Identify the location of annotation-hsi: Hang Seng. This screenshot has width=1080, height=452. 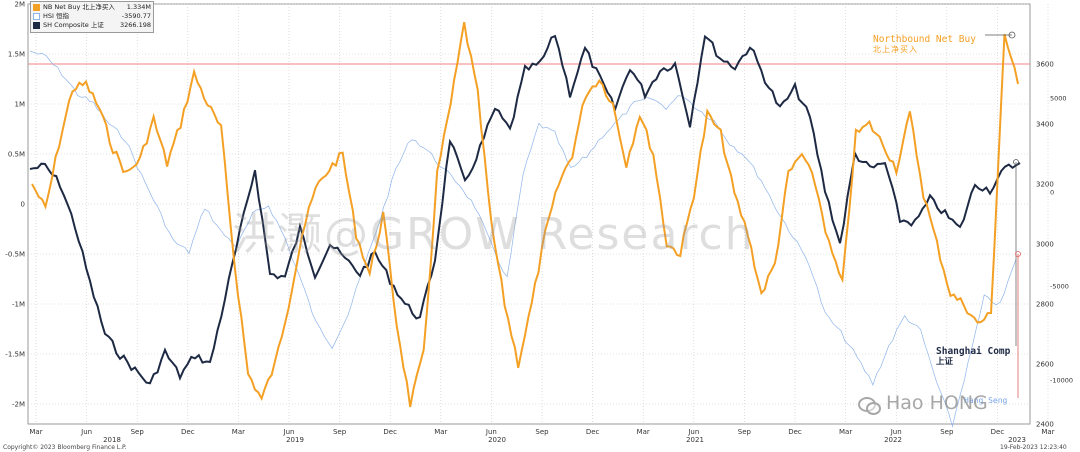
(986, 400).